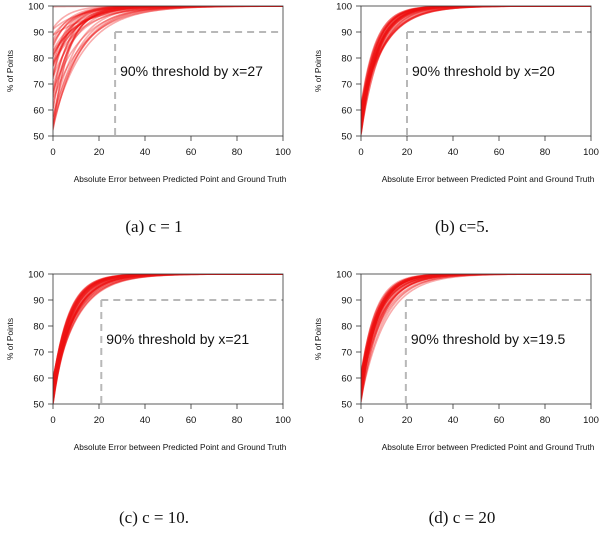 The width and height of the screenshot is (616, 536). Describe the element at coordinates (462, 517) in the screenshot. I see `caption-d: (d) c = 20` at that location.